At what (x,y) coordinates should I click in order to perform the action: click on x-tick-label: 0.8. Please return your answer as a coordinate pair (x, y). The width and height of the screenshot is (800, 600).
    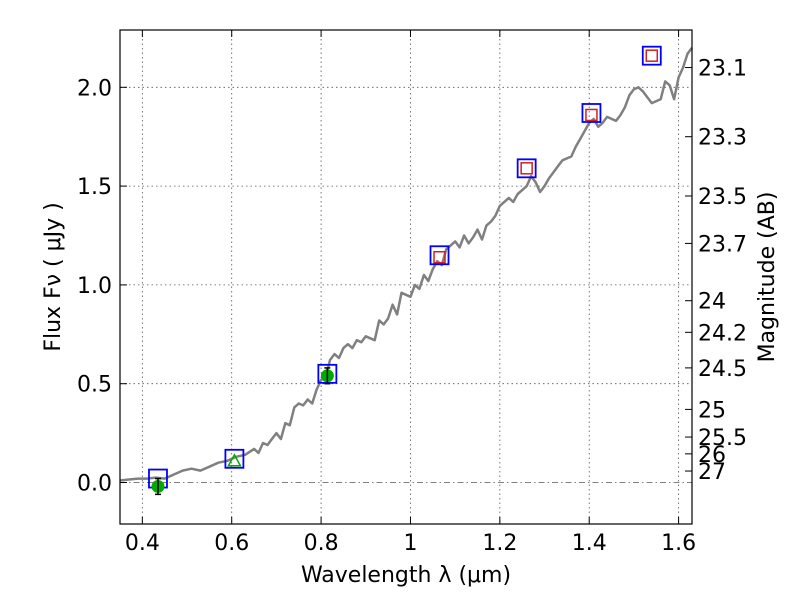
    Looking at the image, I should click on (321, 543).